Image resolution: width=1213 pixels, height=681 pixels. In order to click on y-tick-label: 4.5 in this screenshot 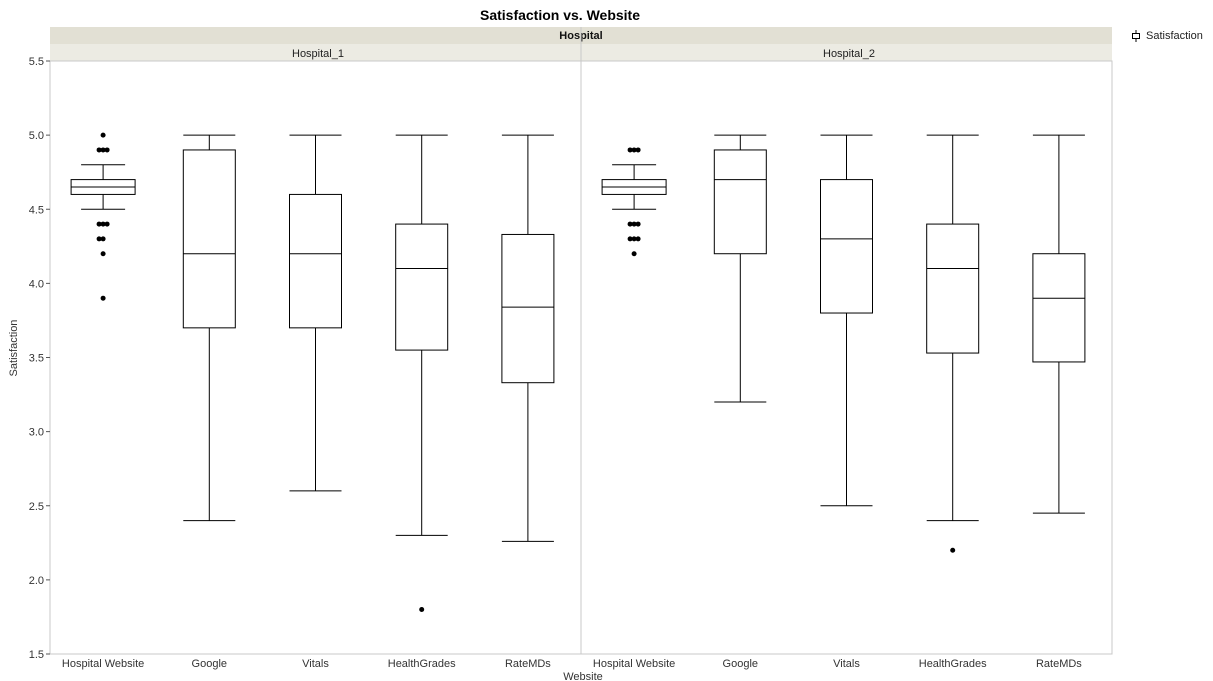, I will do `click(36, 210)`.